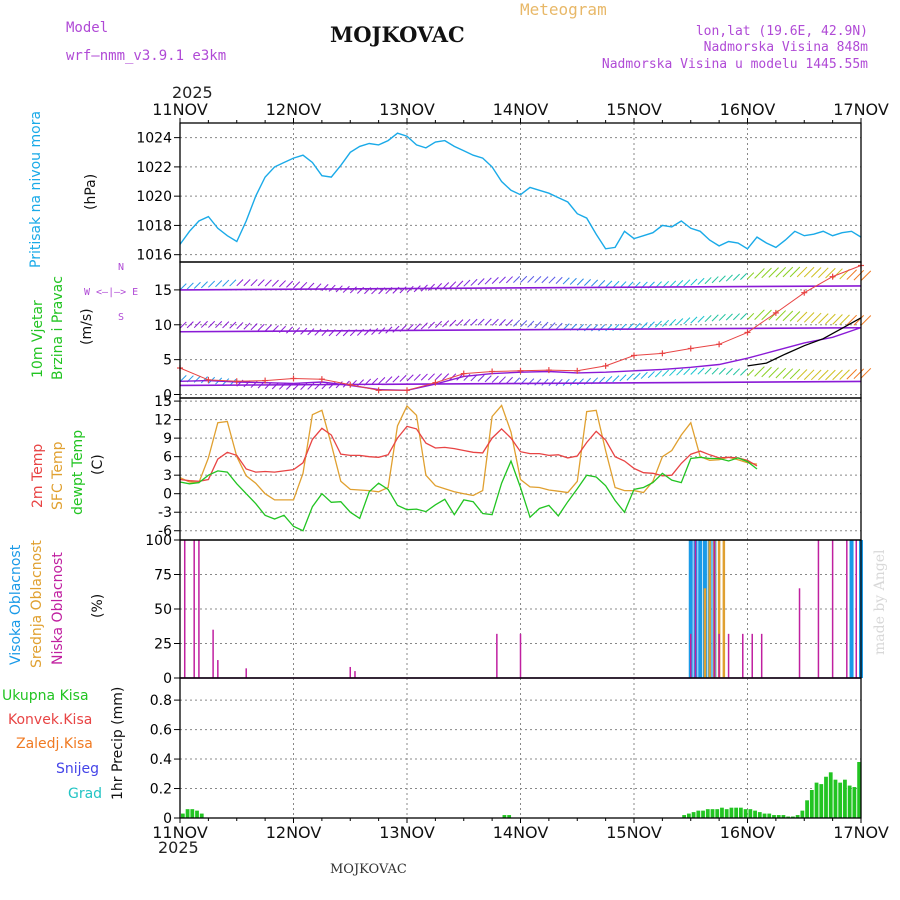 Image resolution: width=900 pixels, height=900 pixels. Describe the element at coordinates (563, 9) in the screenshot. I see `meteogram-label: Meteogram` at that location.